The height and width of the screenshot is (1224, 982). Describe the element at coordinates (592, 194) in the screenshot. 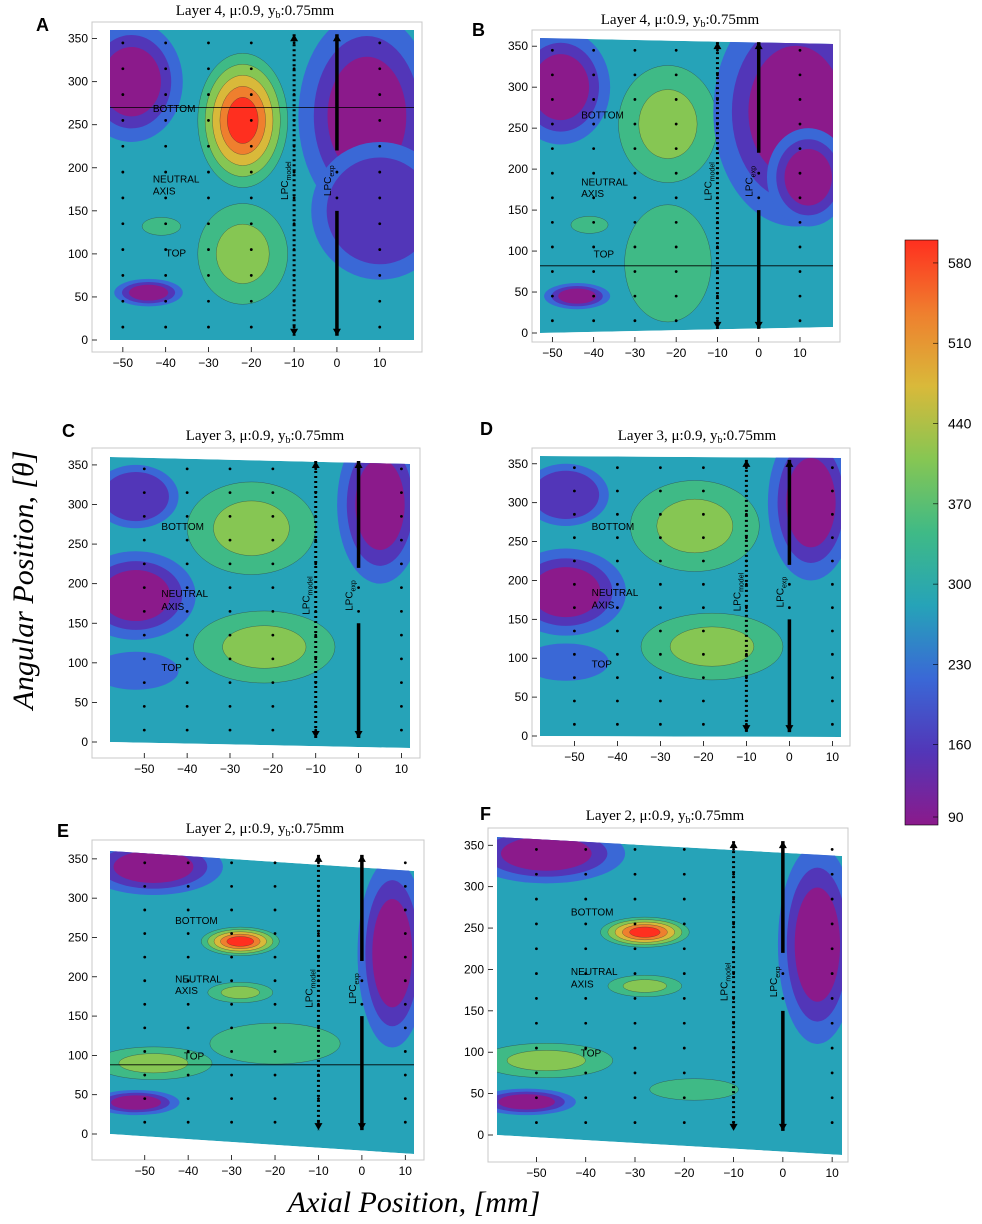

I see `annotation-axis: AXIS` at that location.